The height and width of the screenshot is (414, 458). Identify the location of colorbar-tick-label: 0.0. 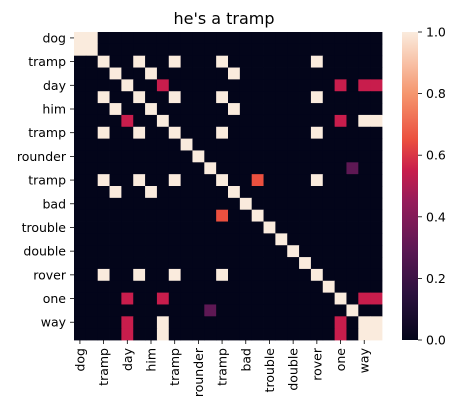
(436, 340).